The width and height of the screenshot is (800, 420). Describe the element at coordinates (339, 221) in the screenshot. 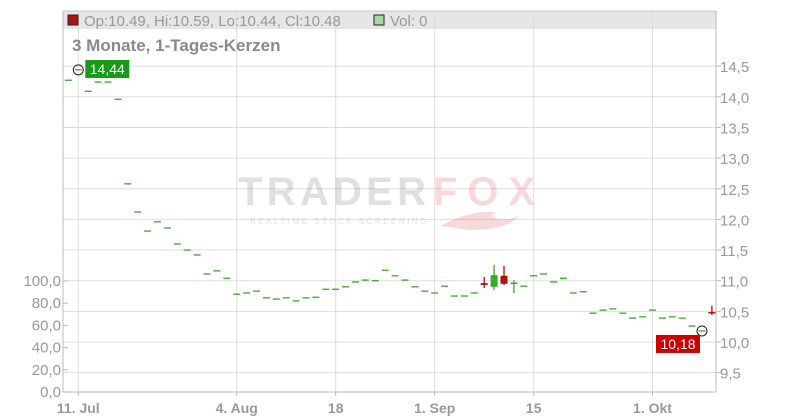

I see `watermark-tagline: REALTIME STOCK SCREENING` at that location.